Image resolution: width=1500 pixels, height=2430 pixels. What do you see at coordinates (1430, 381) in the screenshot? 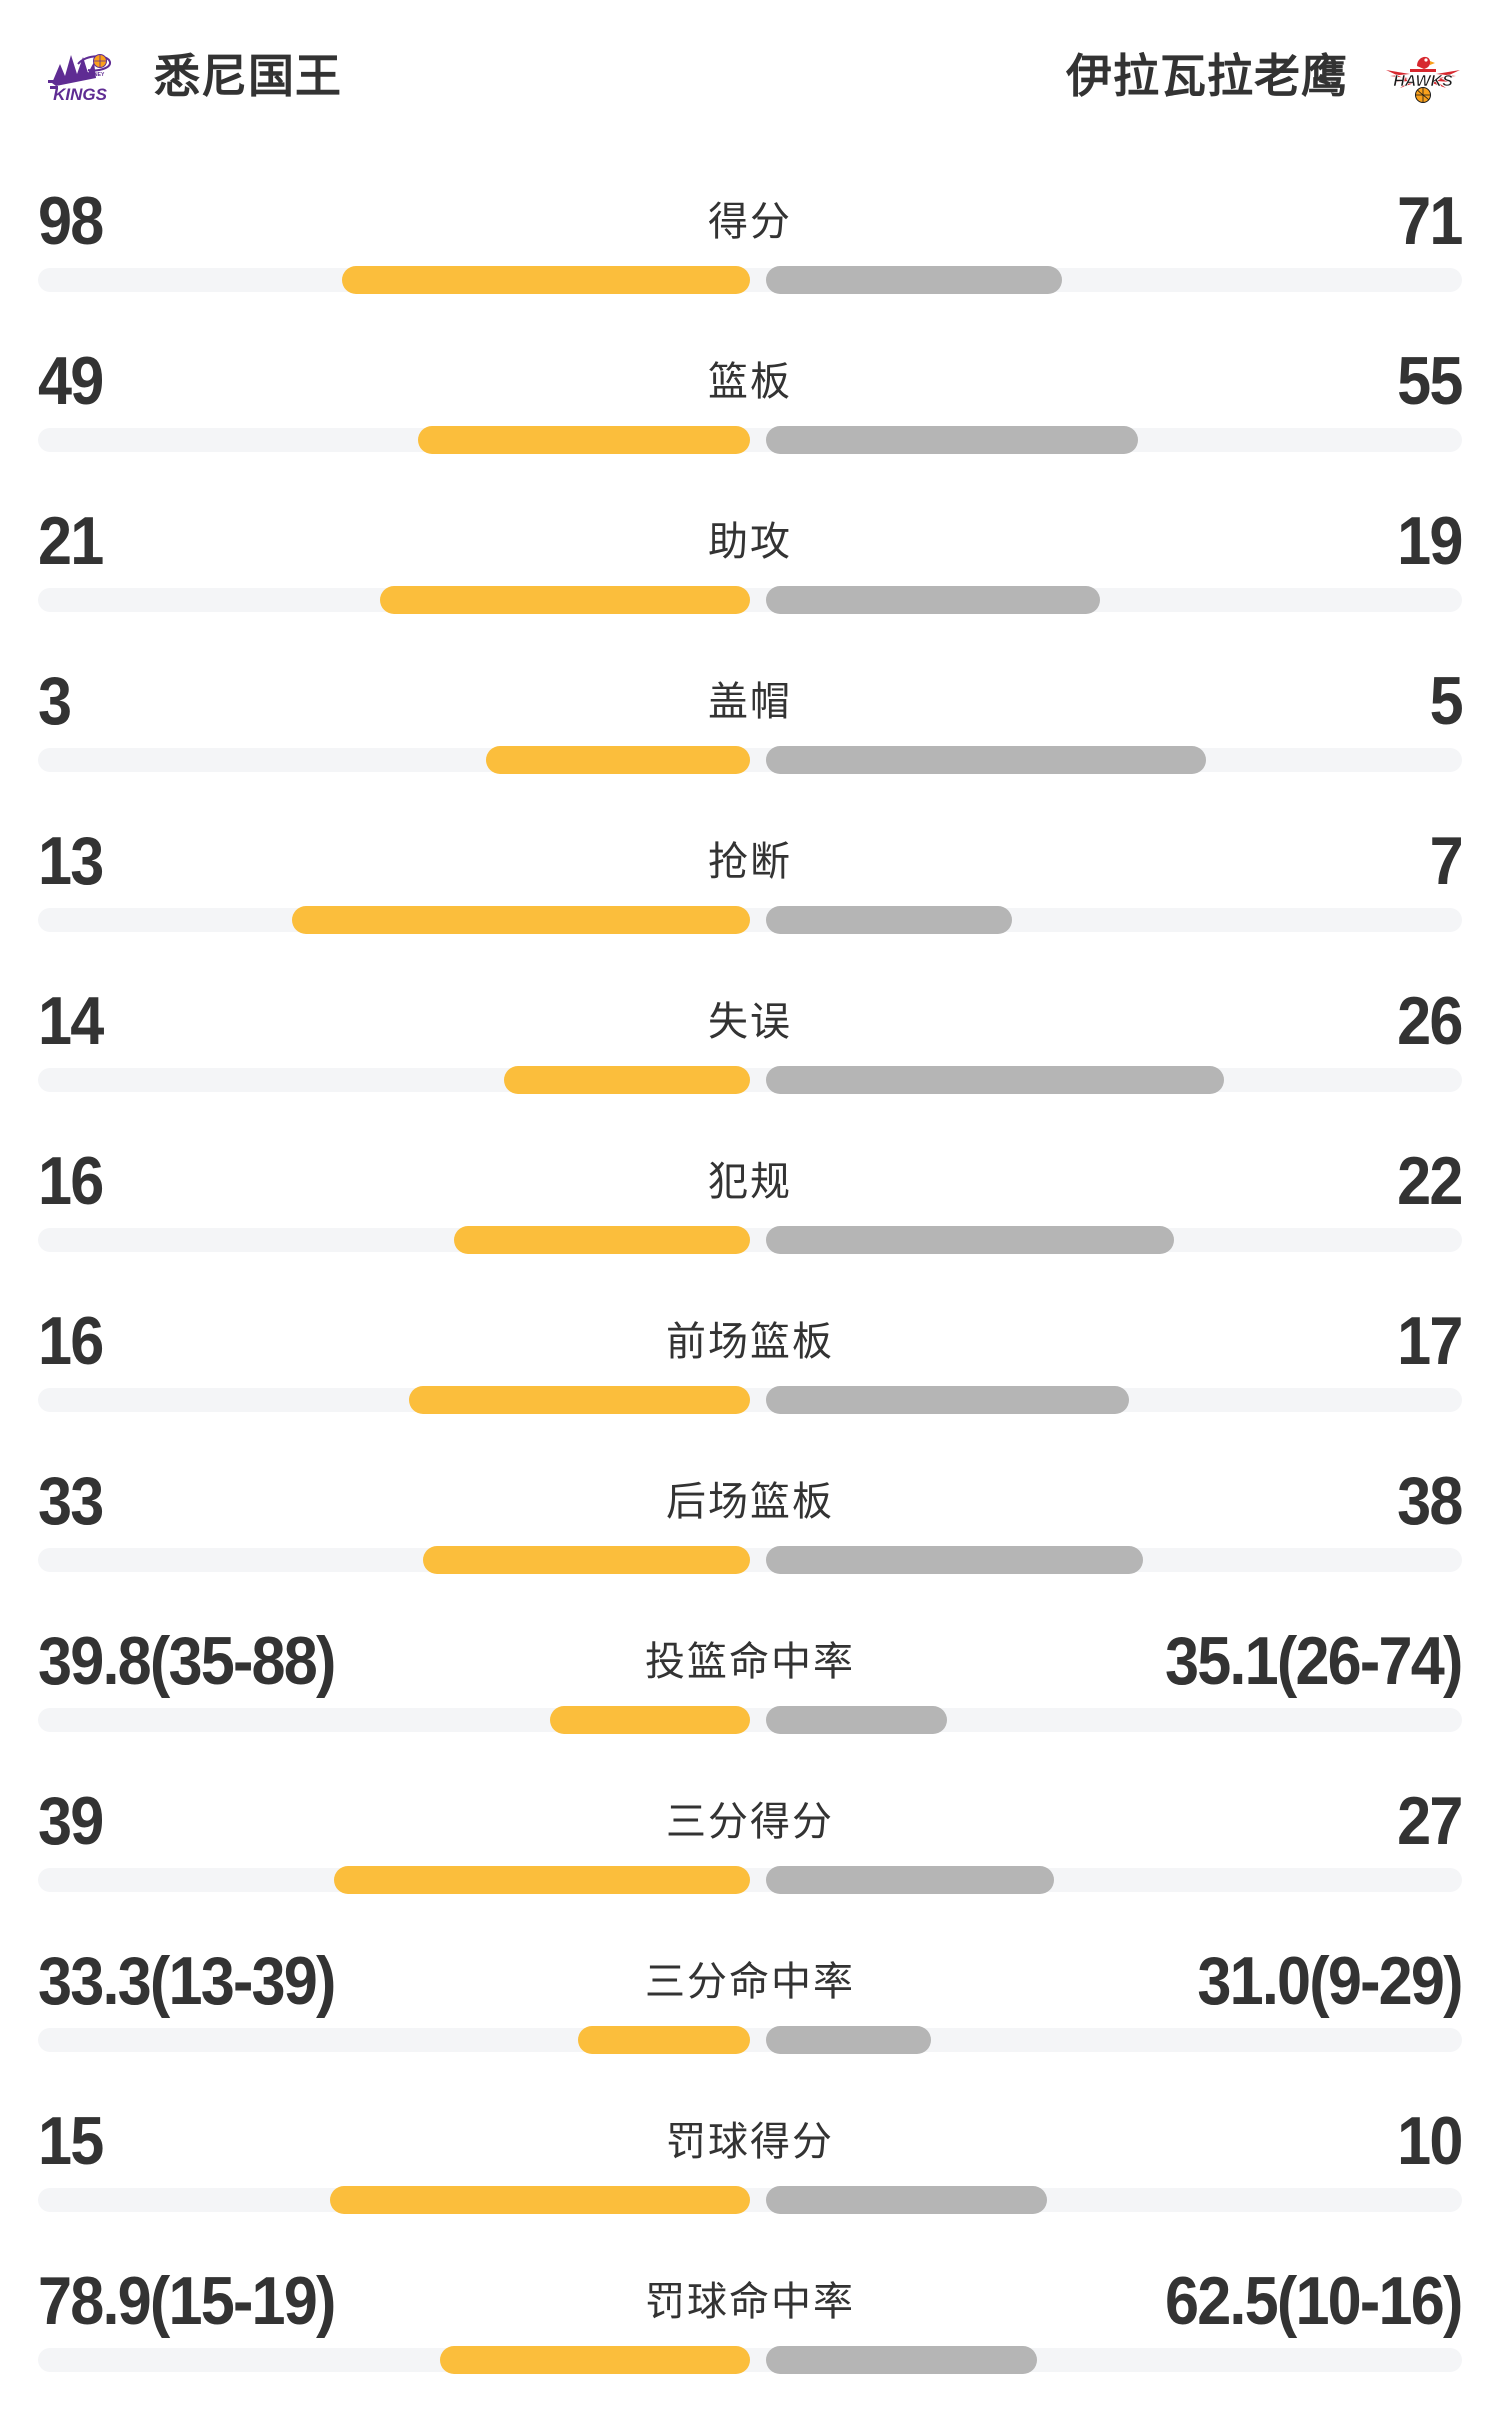
I see `away-value: 55` at bounding box center [1430, 381].